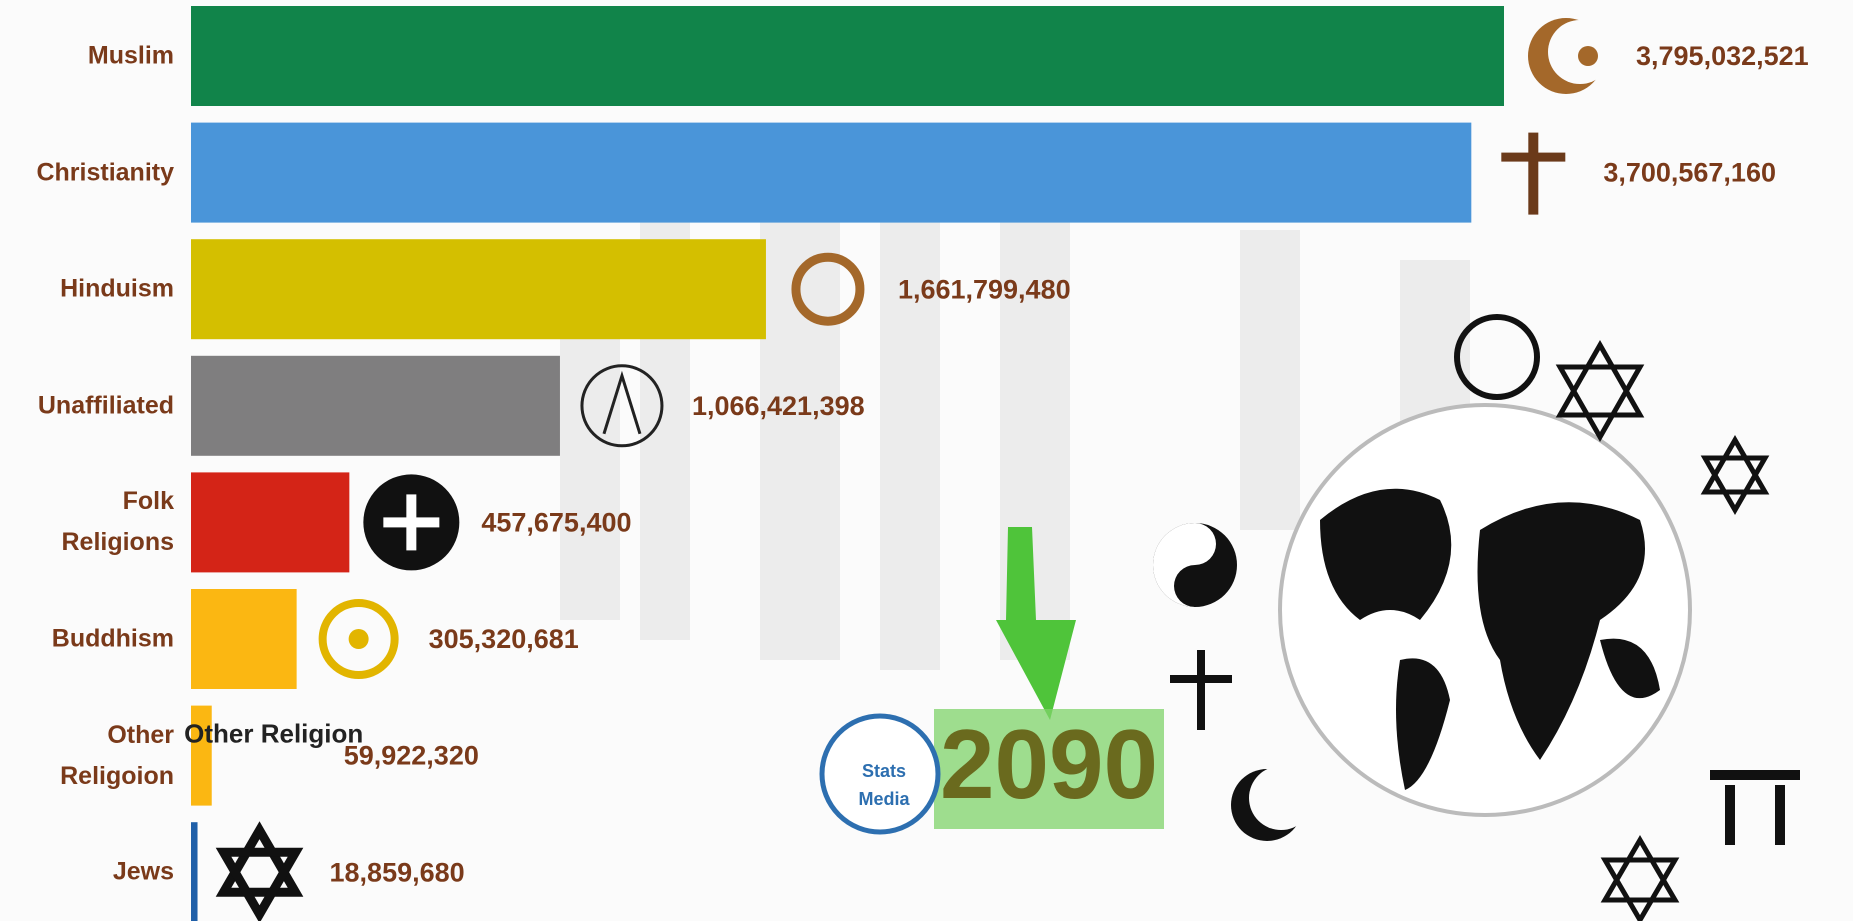  Describe the element at coordinates (504, 639) in the screenshot. I see `value-label: 305,320,681` at that location.